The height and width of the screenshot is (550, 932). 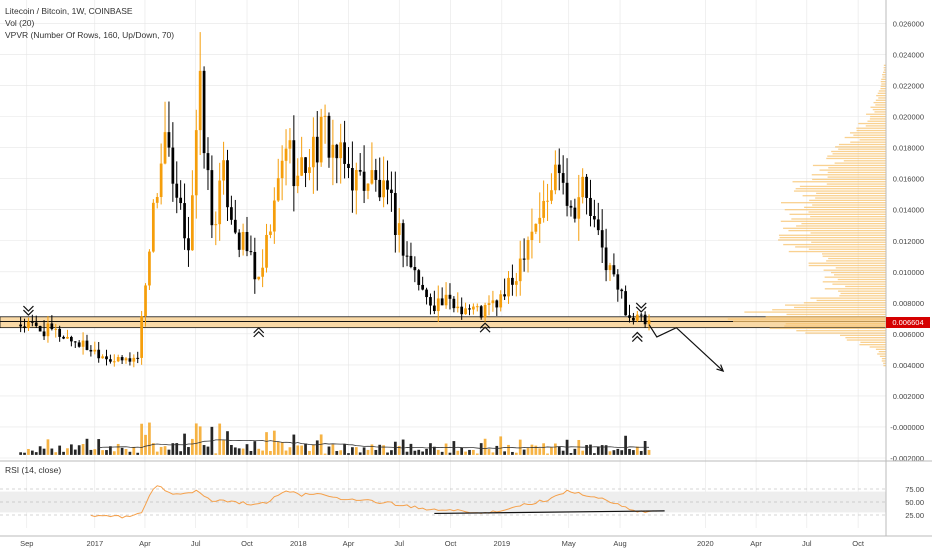 What do you see at coordinates (914, 502) in the screenshot?
I see `rsi-axis-label: 50.00` at bounding box center [914, 502].